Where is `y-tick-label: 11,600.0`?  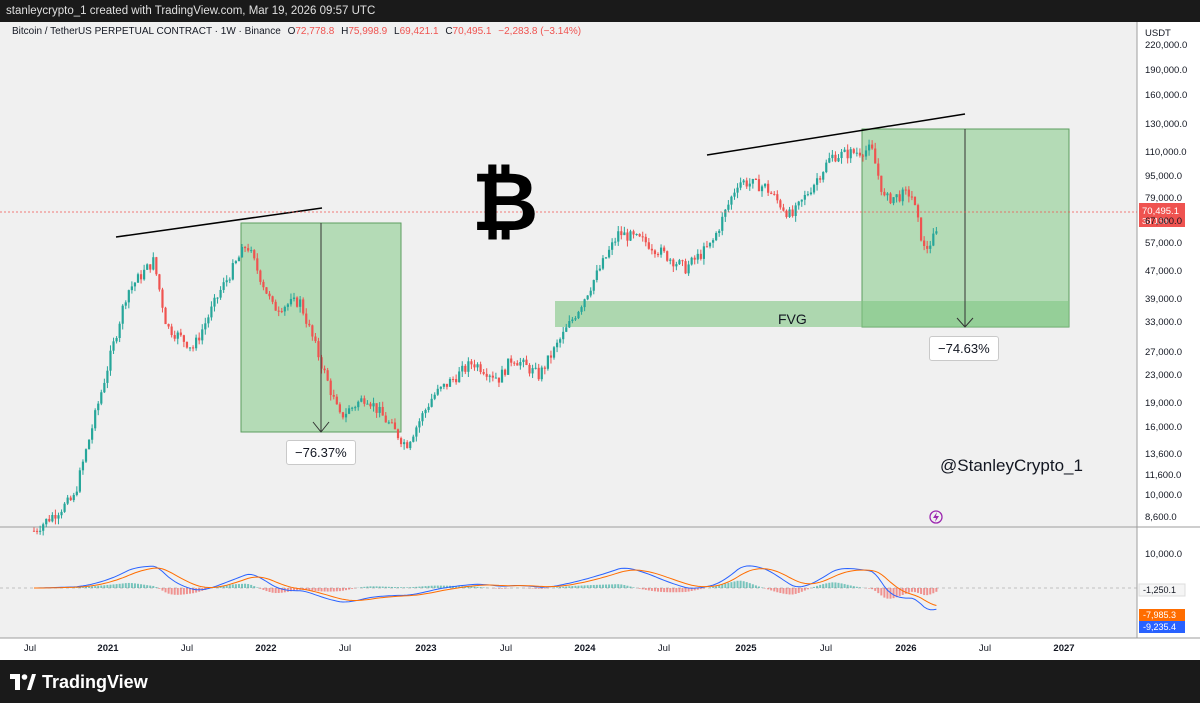
y-tick-label: 11,600.0 is located at coordinates (1163, 475).